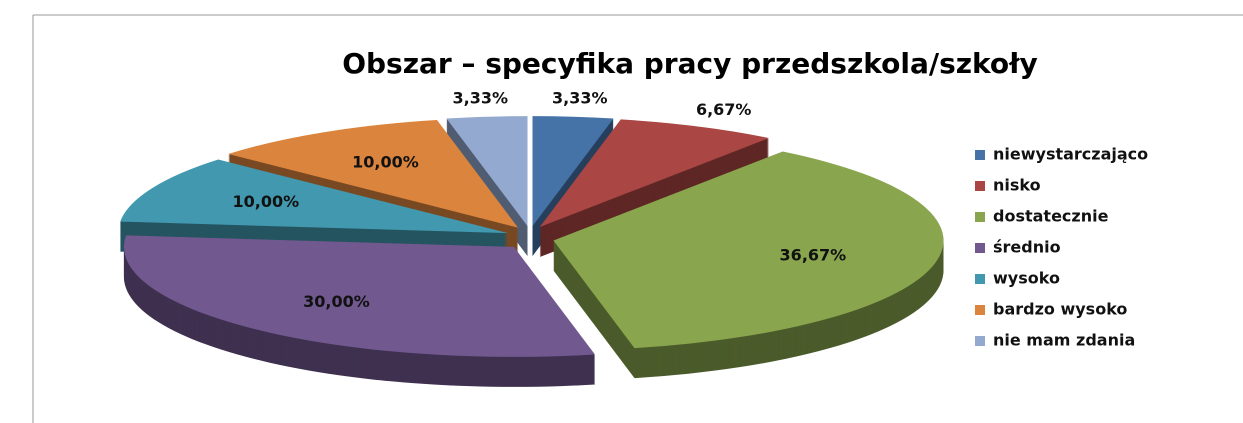 The image size is (1243, 423). What do you see at coordinates (1026, 278) in the screenshot?
I see `legend-label: wysoko` at bounding box center [1026, 278].